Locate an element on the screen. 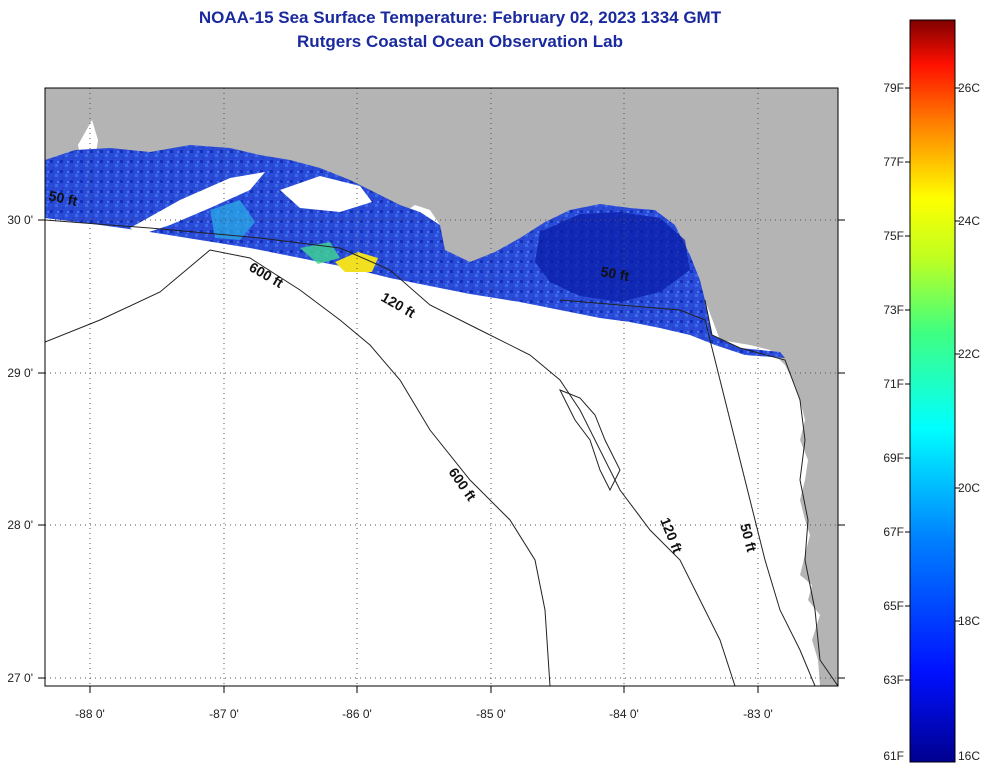 The width and height of the screenshot is (992, 770). colorbar-f-label: 63F is located at coordinates (893, 680).